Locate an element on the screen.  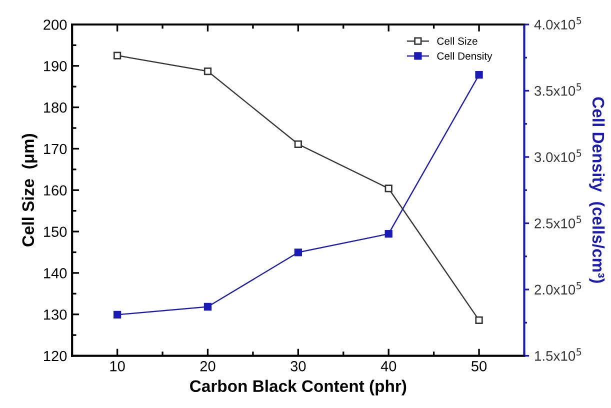
y-tick-label: 160 is located at coordinates (55, 190).